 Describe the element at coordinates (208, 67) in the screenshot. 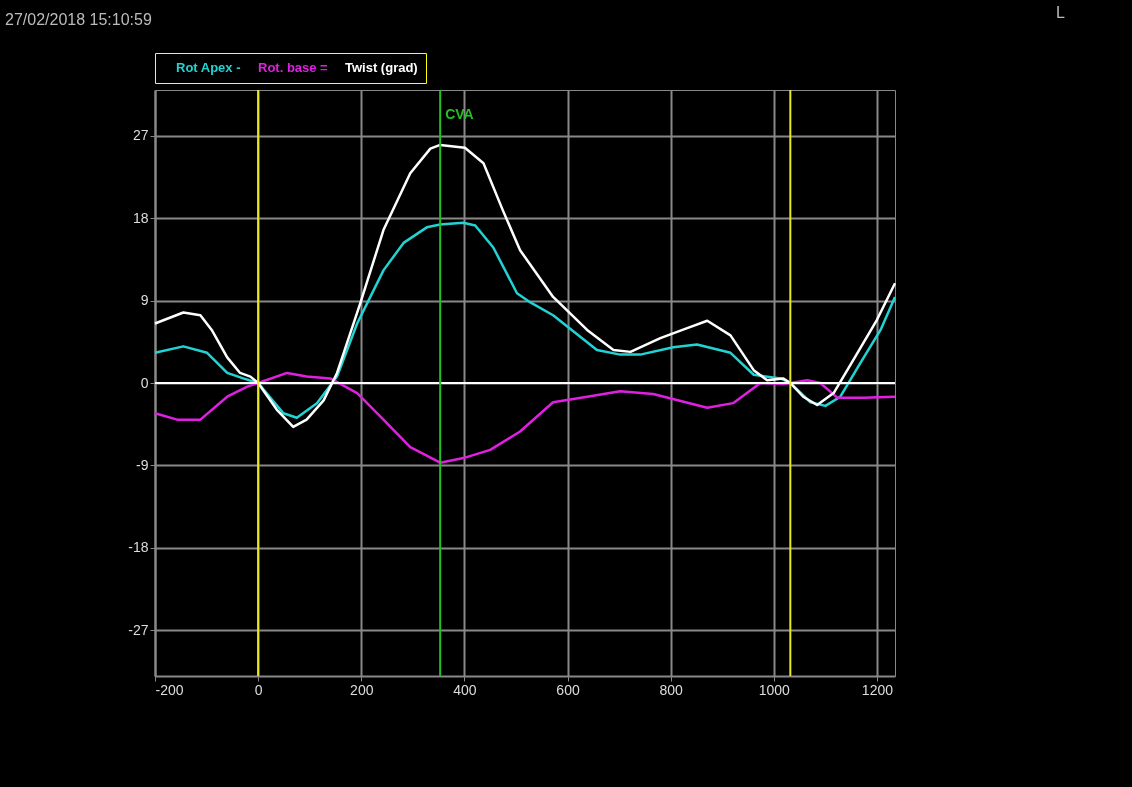

I see `text: Rot Apex -` at that location.